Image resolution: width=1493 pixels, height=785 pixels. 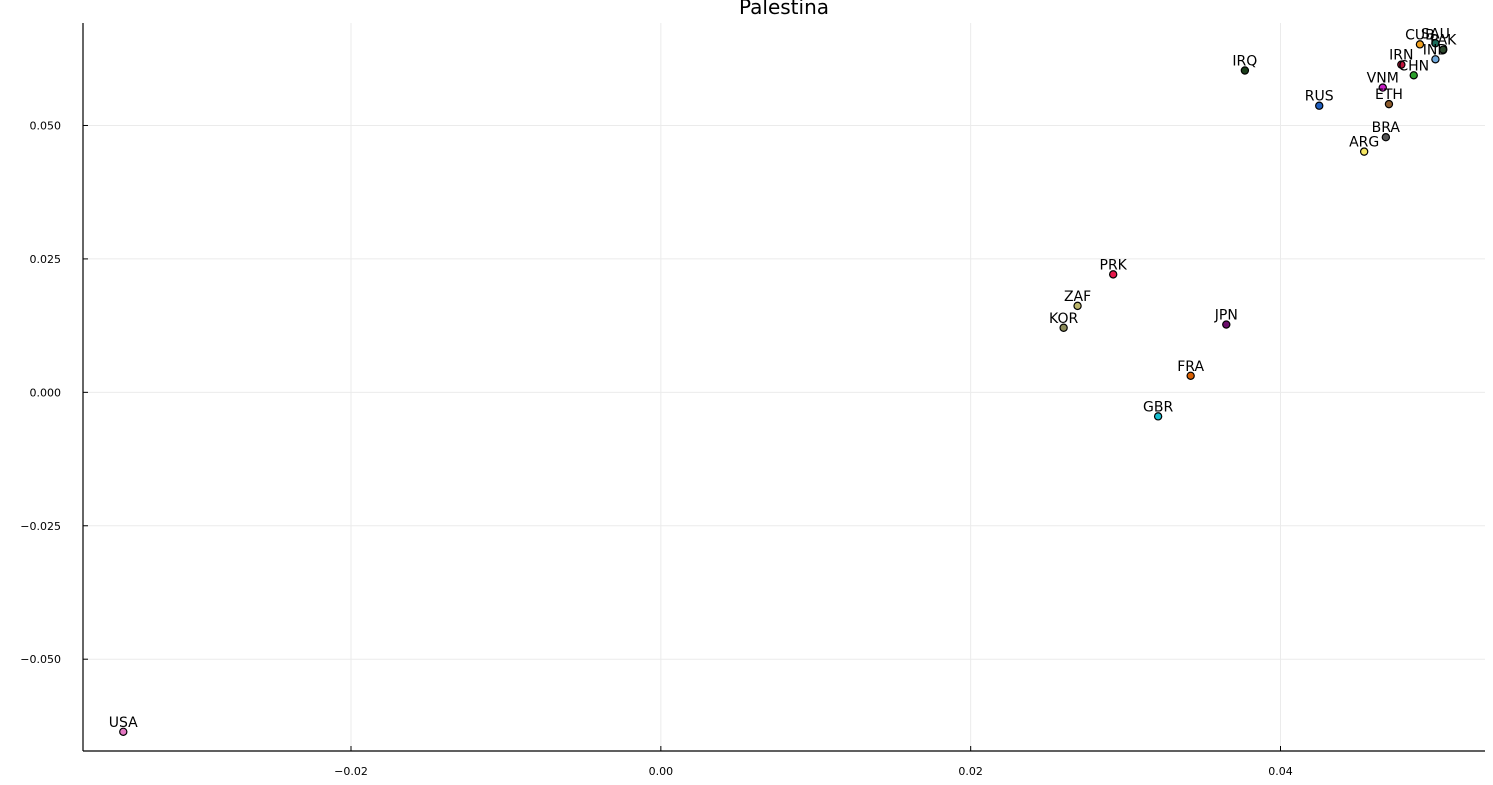 What do you see at coordinates (784, 9) in the screenshot?
I see `chart-title: Palestina` at bounding box center [784, 9].